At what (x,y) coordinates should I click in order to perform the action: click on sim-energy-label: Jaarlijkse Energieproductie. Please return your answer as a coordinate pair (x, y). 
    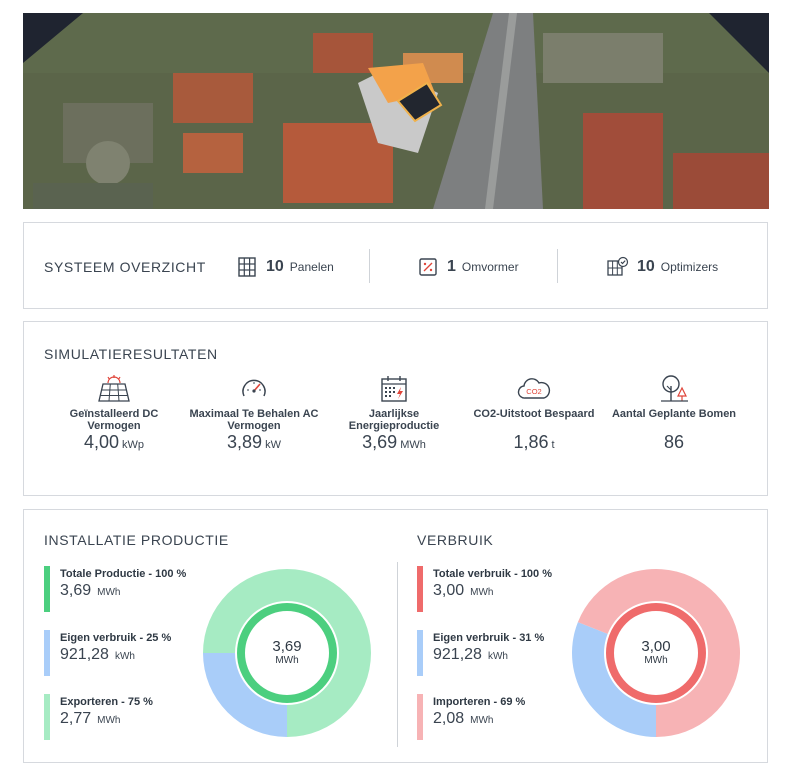
    Looking at the image, I should click on (394, 420).